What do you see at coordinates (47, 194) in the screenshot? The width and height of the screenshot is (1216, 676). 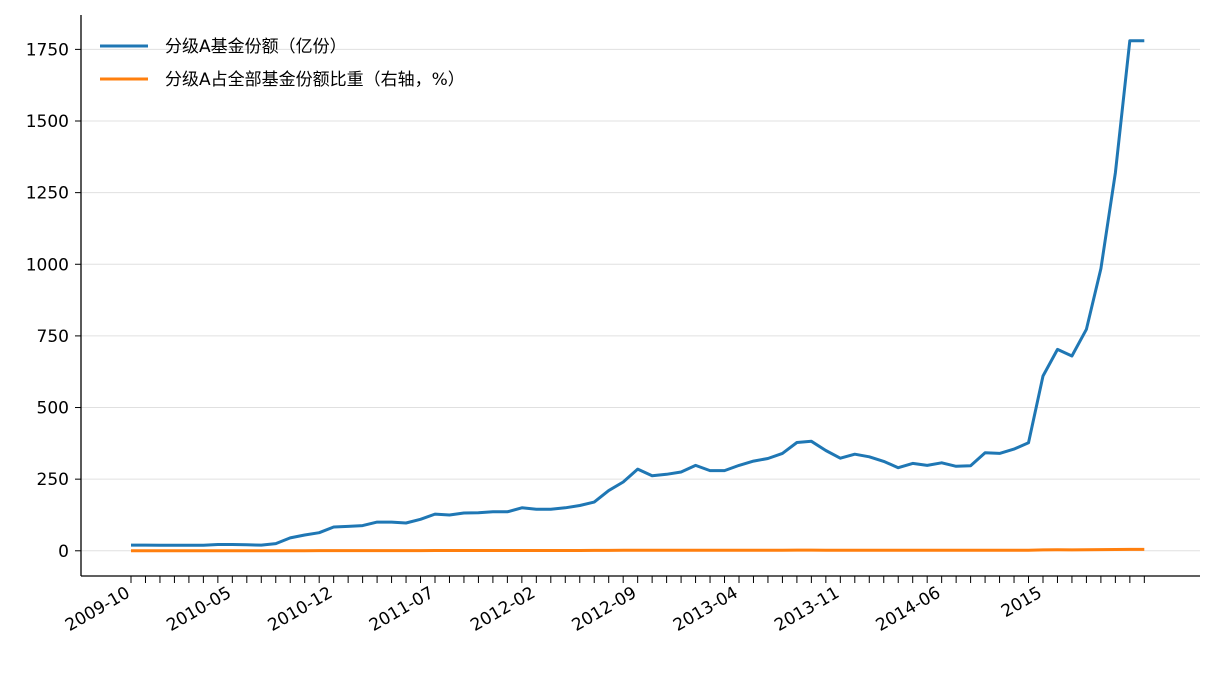 I see `y-tick-label: 1250` at bounding box center [47, 194].